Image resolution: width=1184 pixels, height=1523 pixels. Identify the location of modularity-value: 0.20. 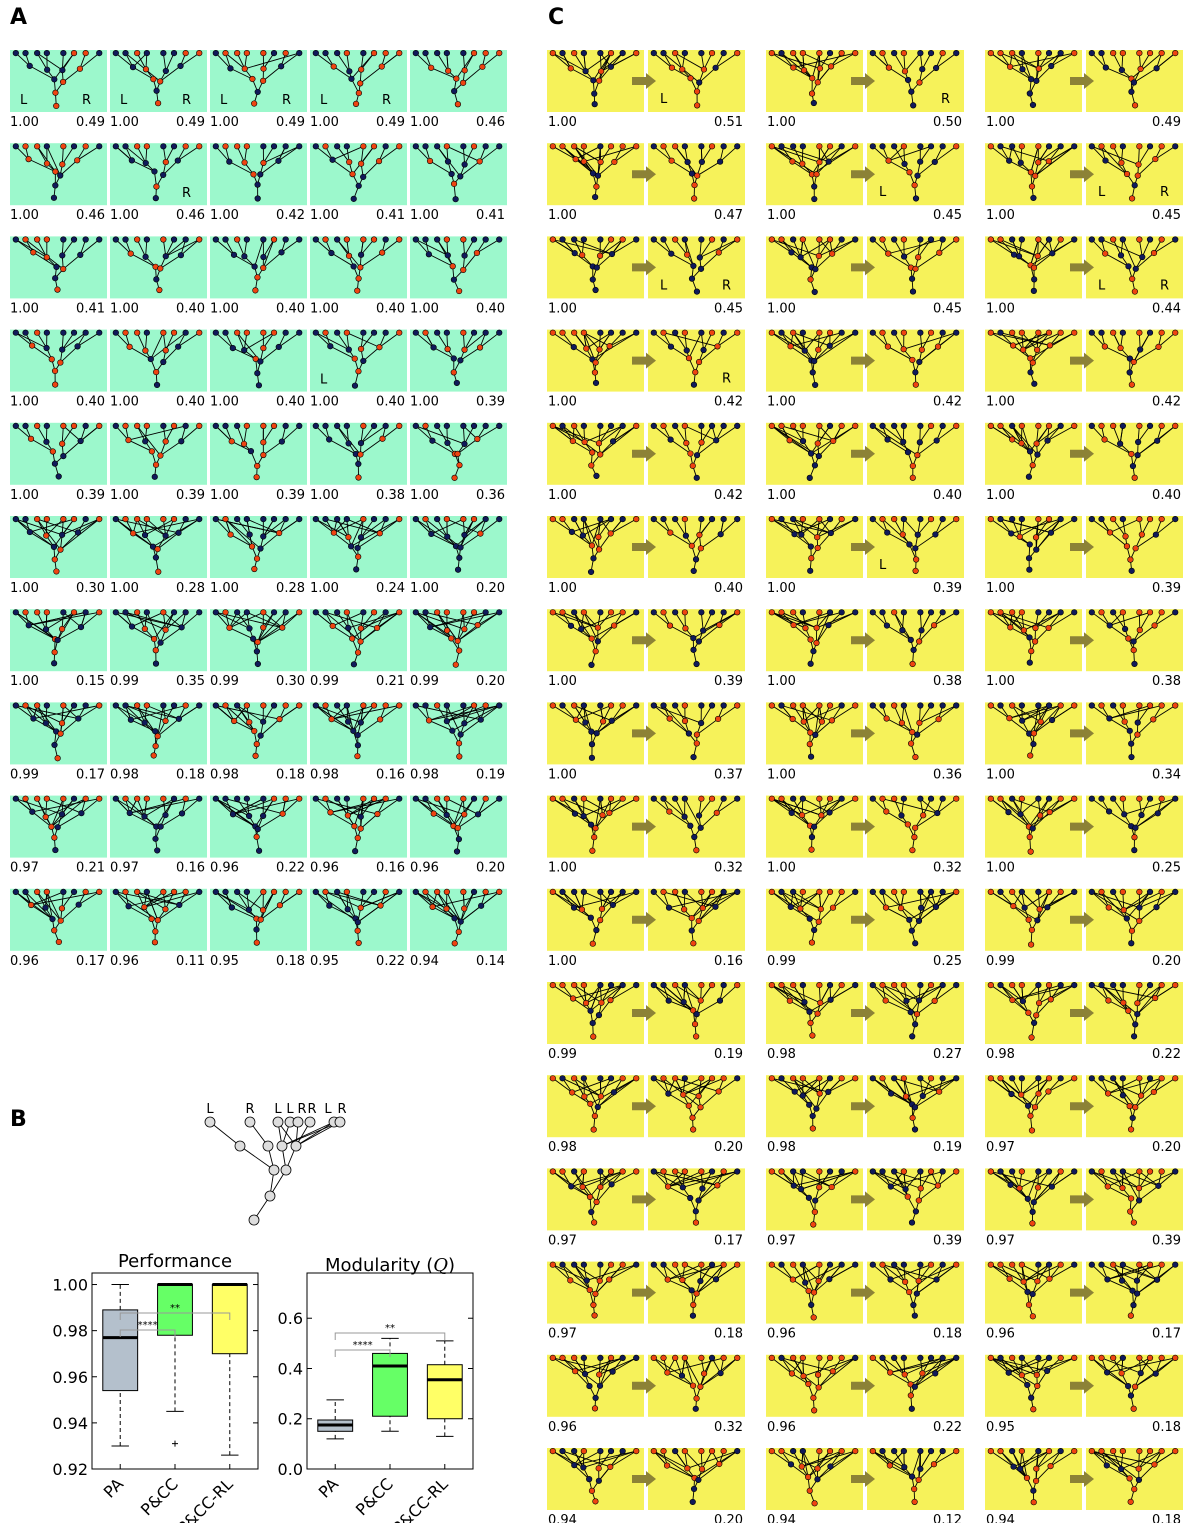
(728, 1147).